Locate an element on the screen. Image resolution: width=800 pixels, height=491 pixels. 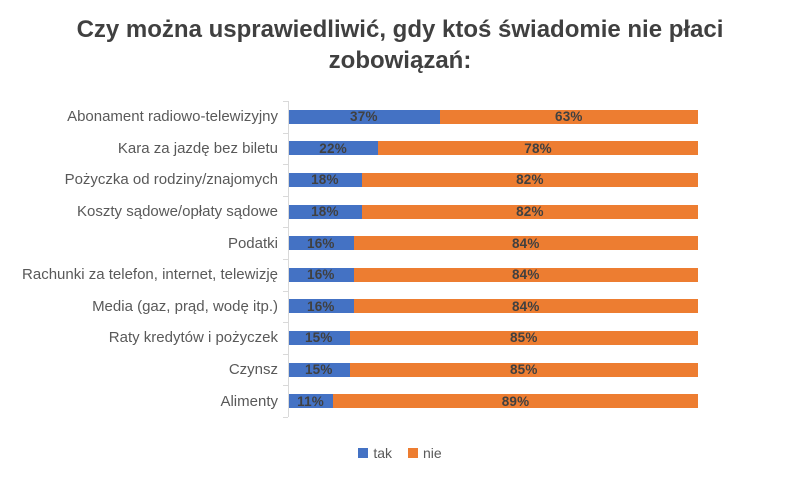
chart-row: Pożyczka od rodziny/znajomych 18% 82% is located at coordinates (400, 180).